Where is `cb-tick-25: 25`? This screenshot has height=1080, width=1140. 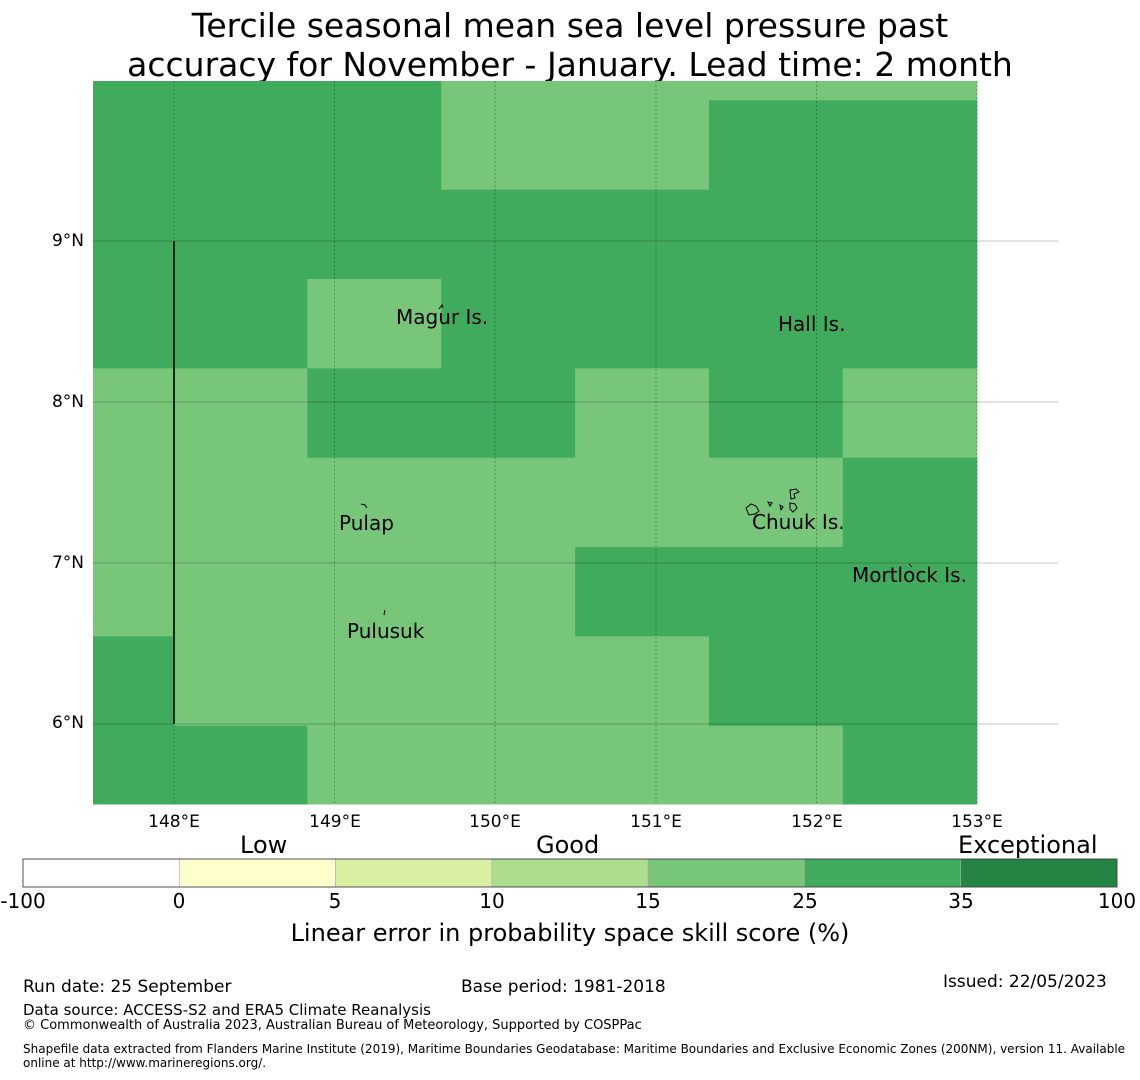
cb-tick-25: 25 is located at coordinates (805, 901).